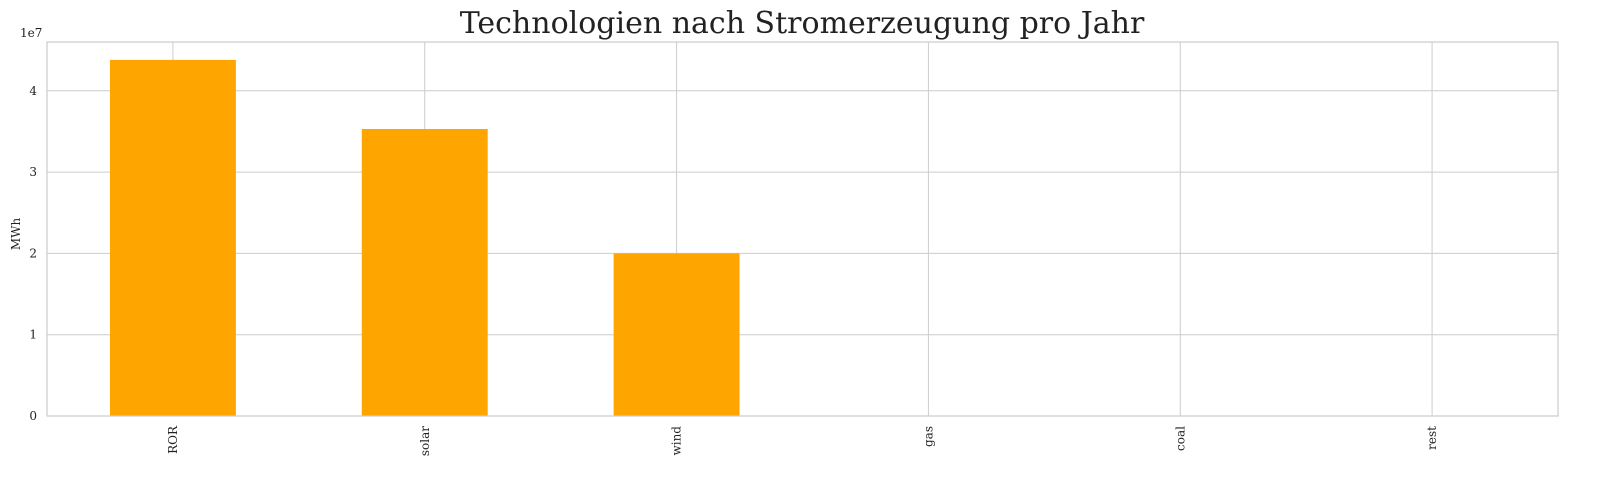 The height and width of the screenshot is (483, 1607). I want to click on bar-wind, so click(676, 334).